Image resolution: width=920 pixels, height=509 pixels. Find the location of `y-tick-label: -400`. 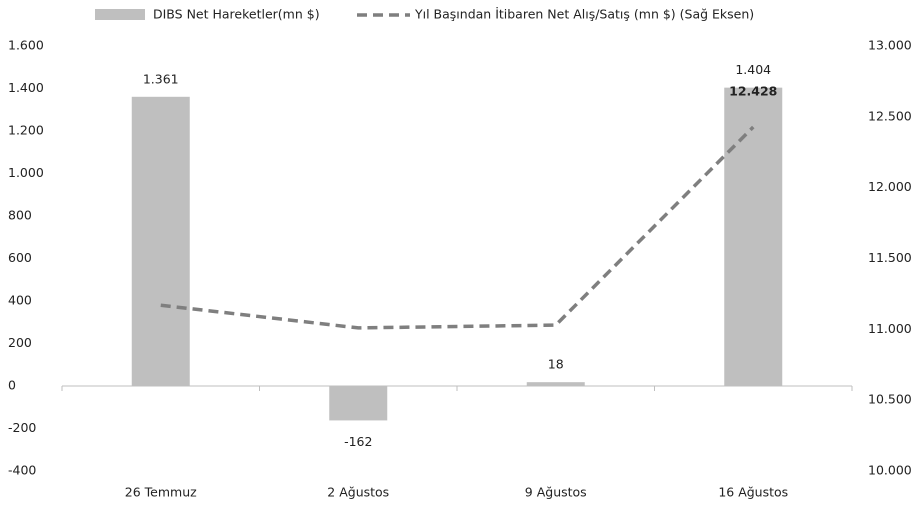

y-tick-label: -400 is located at coordinates (22, 470).